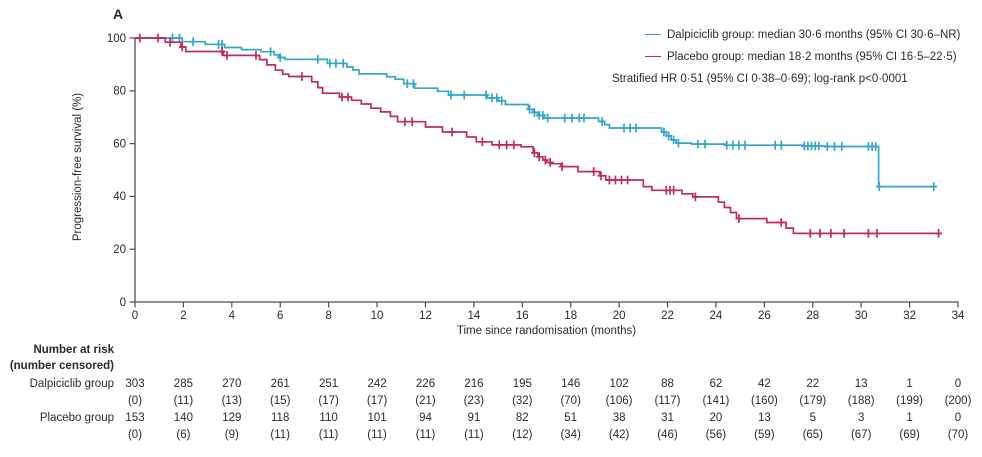 The image size is (982, 457). I want to click on censored-count: (56), so click(716, 435).